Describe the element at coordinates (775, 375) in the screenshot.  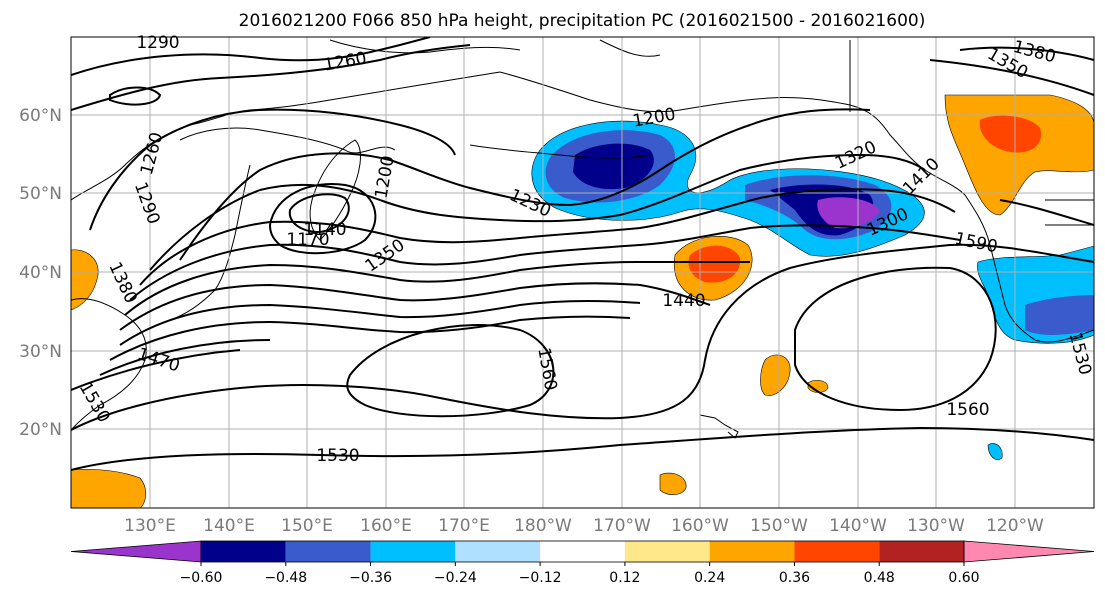
I see `pos-anomaly-subtropic` at that location.